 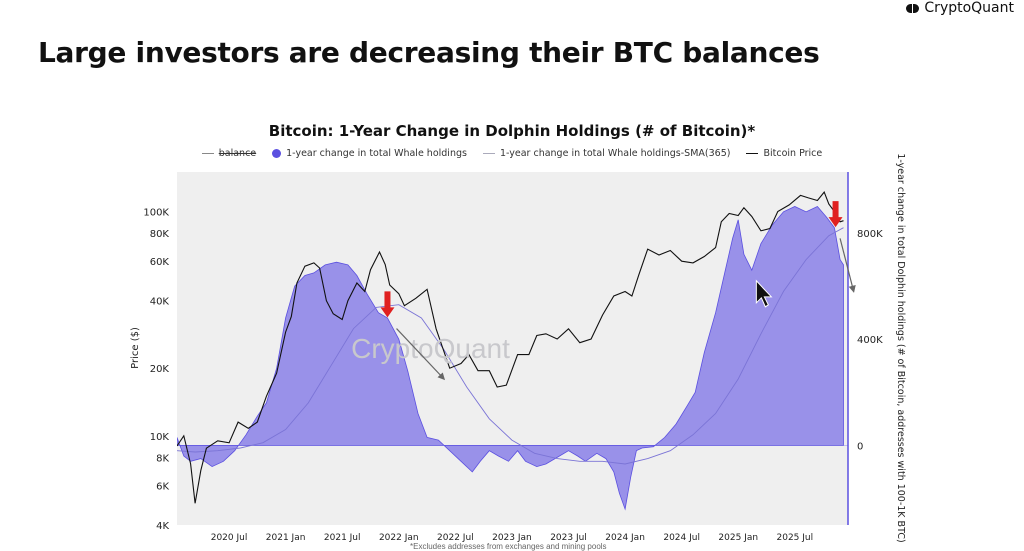 What do you see at coordinates (870, 234) in the screenshot?
I see `y-right-tick-label: 800K` at bounding box center [870, 234].